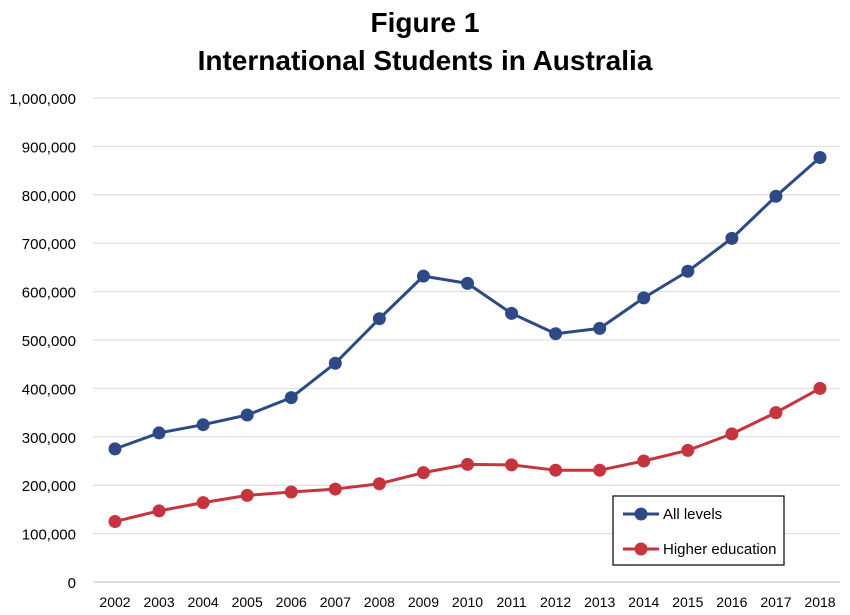  I want to click on y-tick-label: 400,000, so click(49, 389).